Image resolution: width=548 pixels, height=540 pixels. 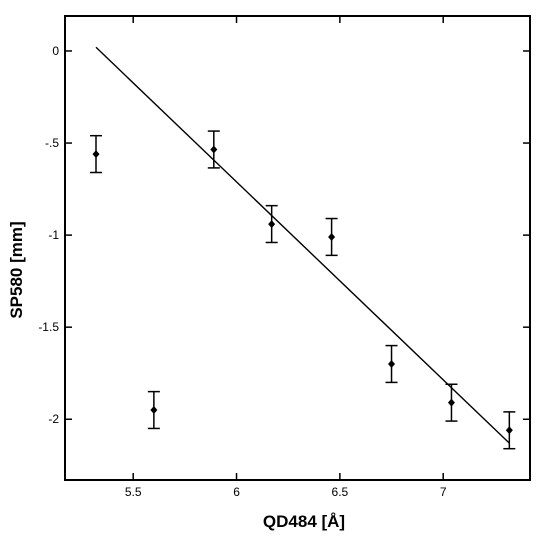 I want to click on y-tick-label: -.5, so click(x=52, y=143).